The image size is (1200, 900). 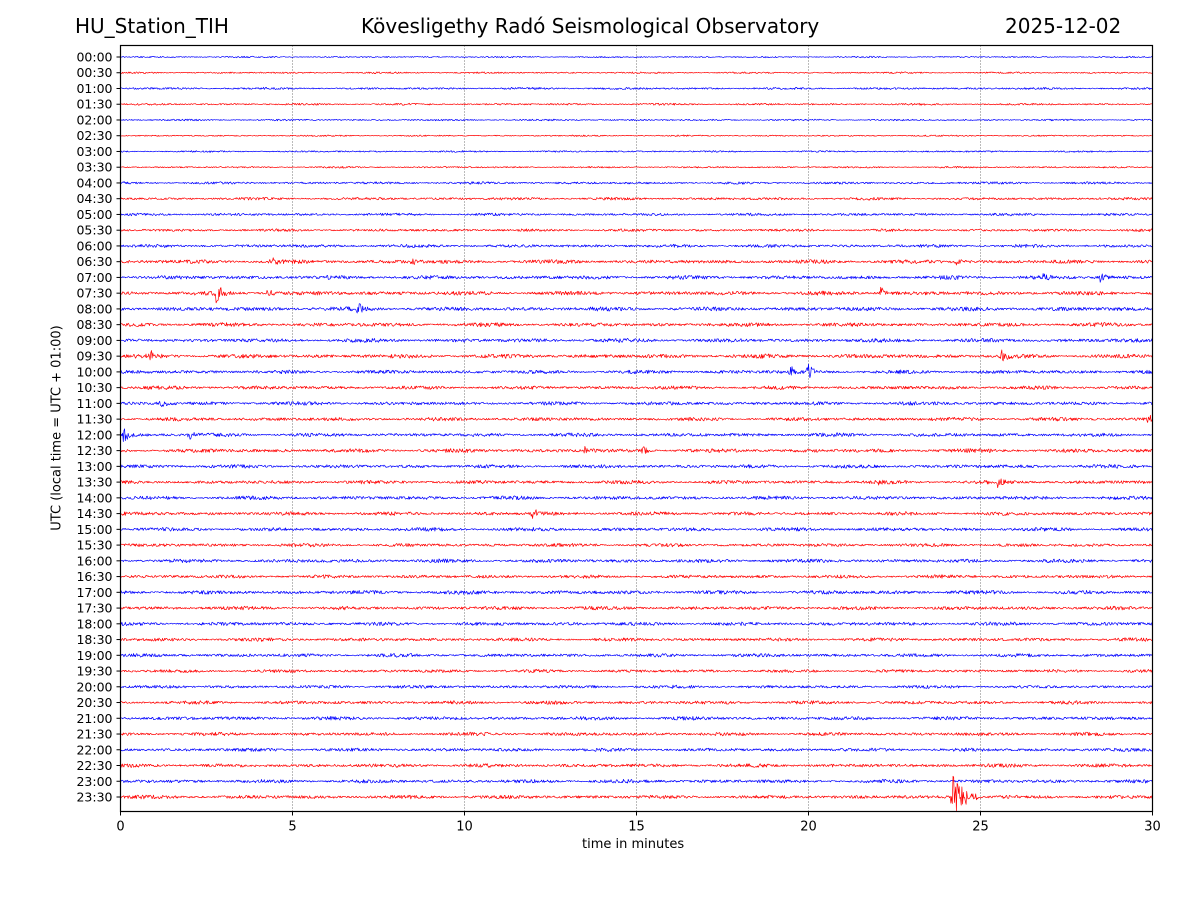 What do you see at coordinates (636, 827) in the screenshot?
I see `x-tick-label: 15` at bounding box center [636, 827].